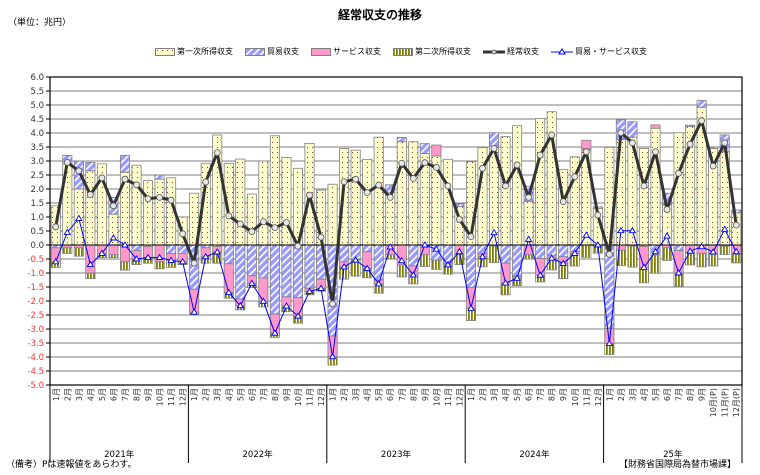 The width and height of the screenshot is (760, 475). What do you see at coordinates (37, 120) in the screenshot?
I see `y-tick-label: 4.5` at bounding box center [37, 120].